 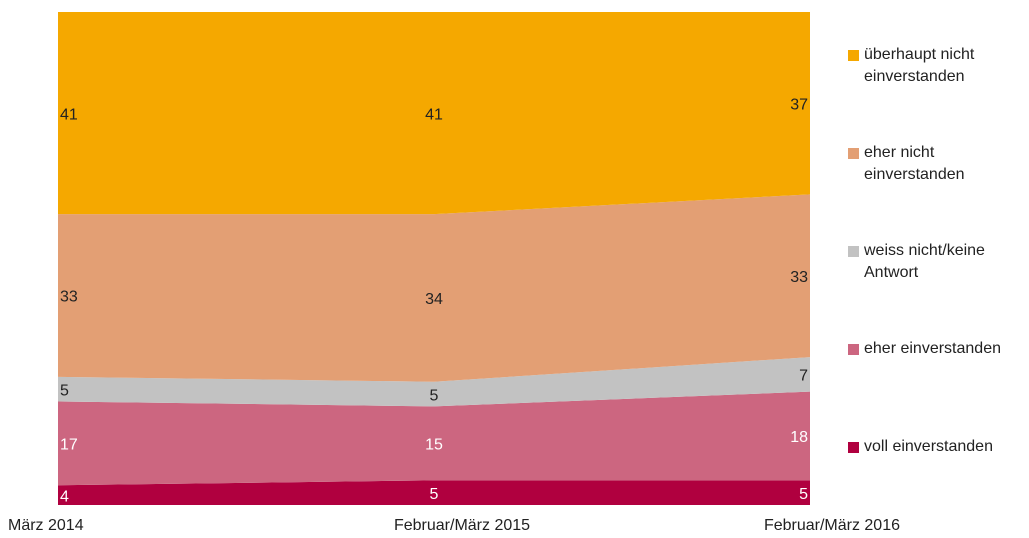 I want to click on legend-item: eher nicht einverstanden, so click(x=938, y=191).